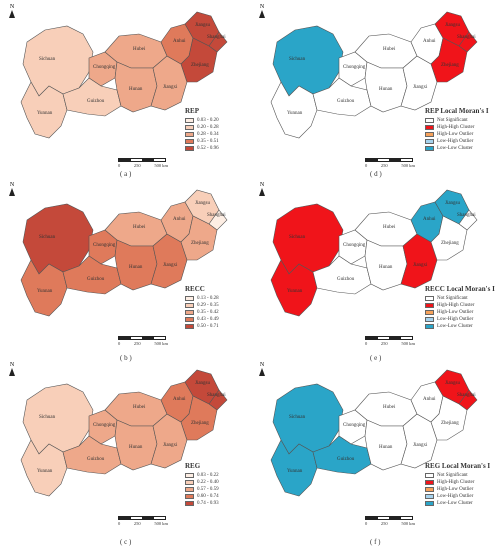 The width and height of the screenshot is (501, 550). I want to click on panel-letter-f: ( f ), so click(375, 542).